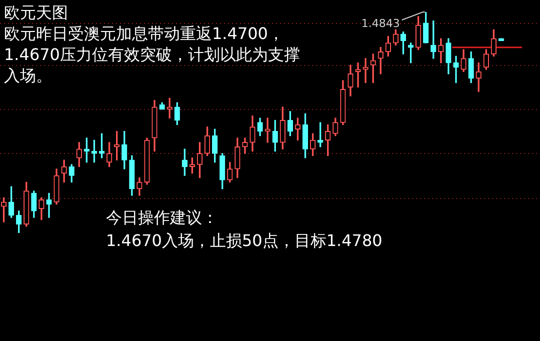  Describe the element at coordinates (380, 23) in the screenshot. I see `annotation: 1.4843` at that location.